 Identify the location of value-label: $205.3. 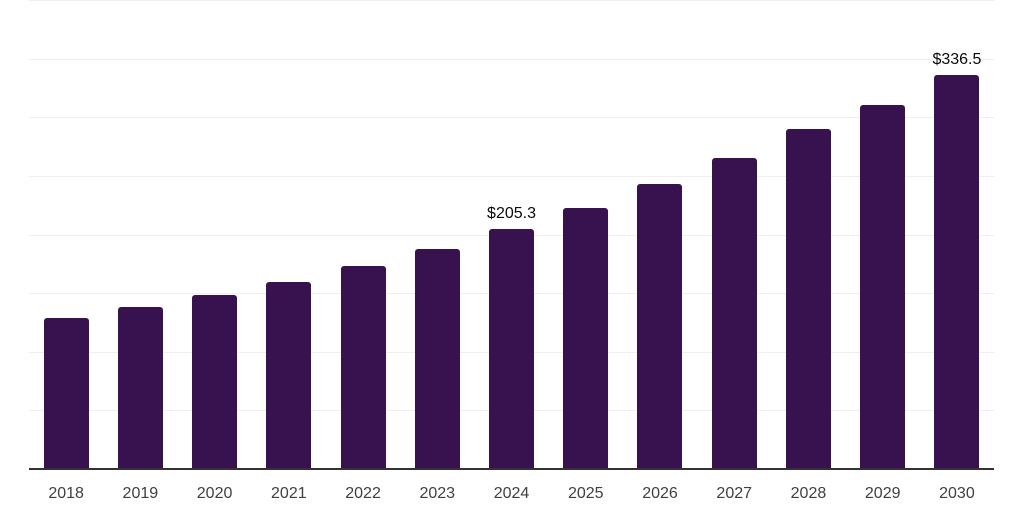
(511, 214).